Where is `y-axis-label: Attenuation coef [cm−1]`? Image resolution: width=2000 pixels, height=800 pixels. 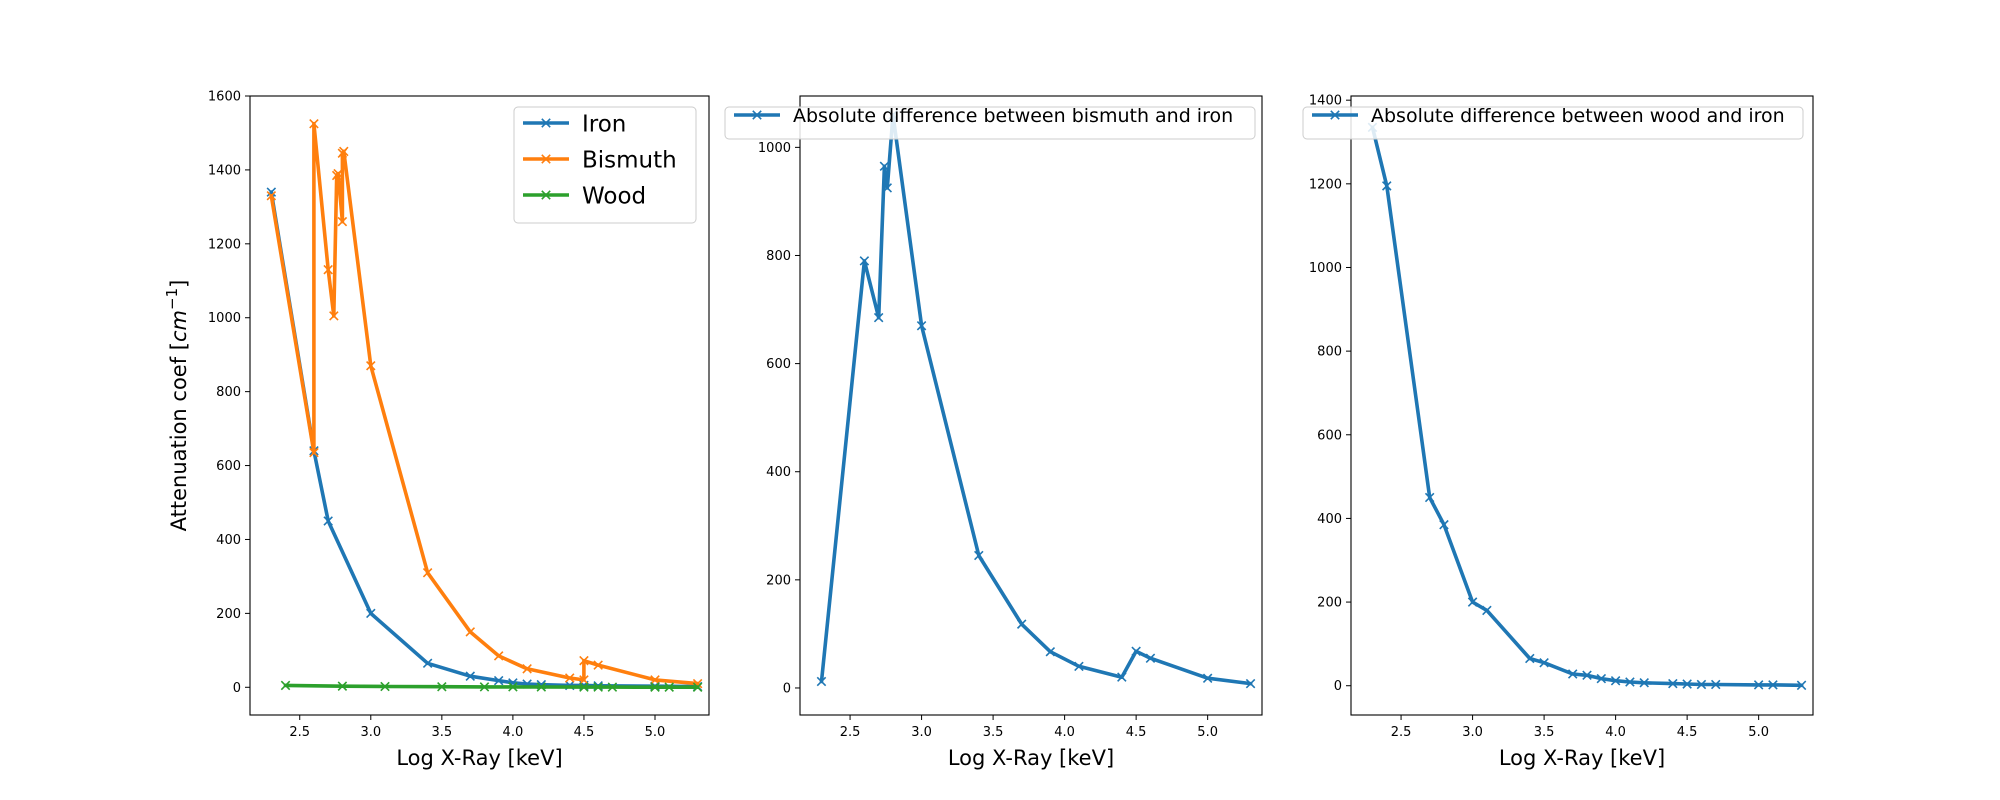 y-axis-label: Attenuation coef [cm−1] is located at coordinates (177, 406).